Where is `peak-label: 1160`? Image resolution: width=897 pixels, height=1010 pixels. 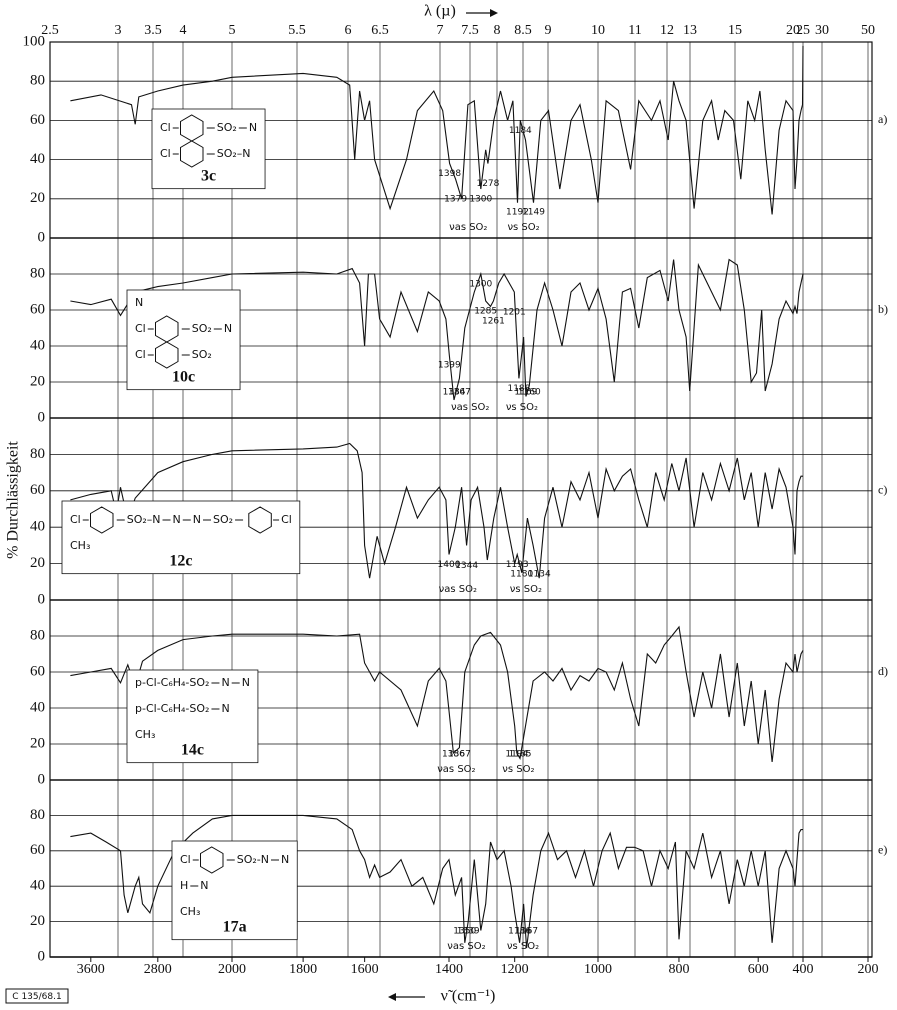
peak-label: 1160 is located at coordinates (529, 393).